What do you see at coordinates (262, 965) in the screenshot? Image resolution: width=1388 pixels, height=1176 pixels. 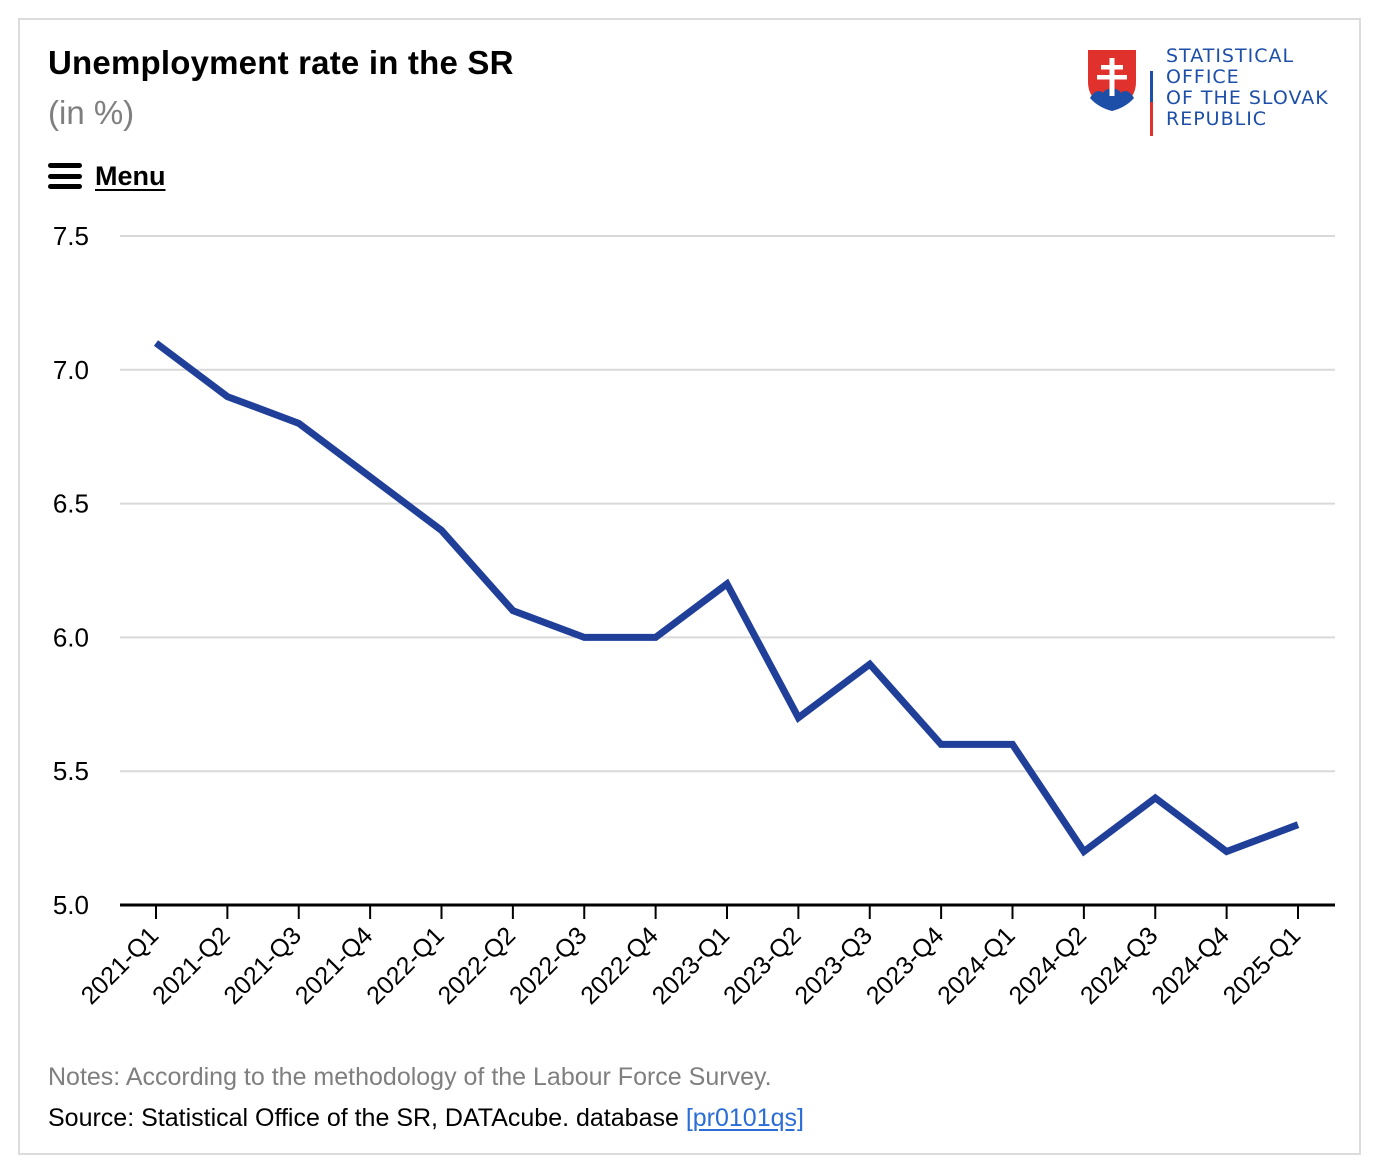 I see `x-tick-label: 2021-Q3` at bounding box center [262, 965].